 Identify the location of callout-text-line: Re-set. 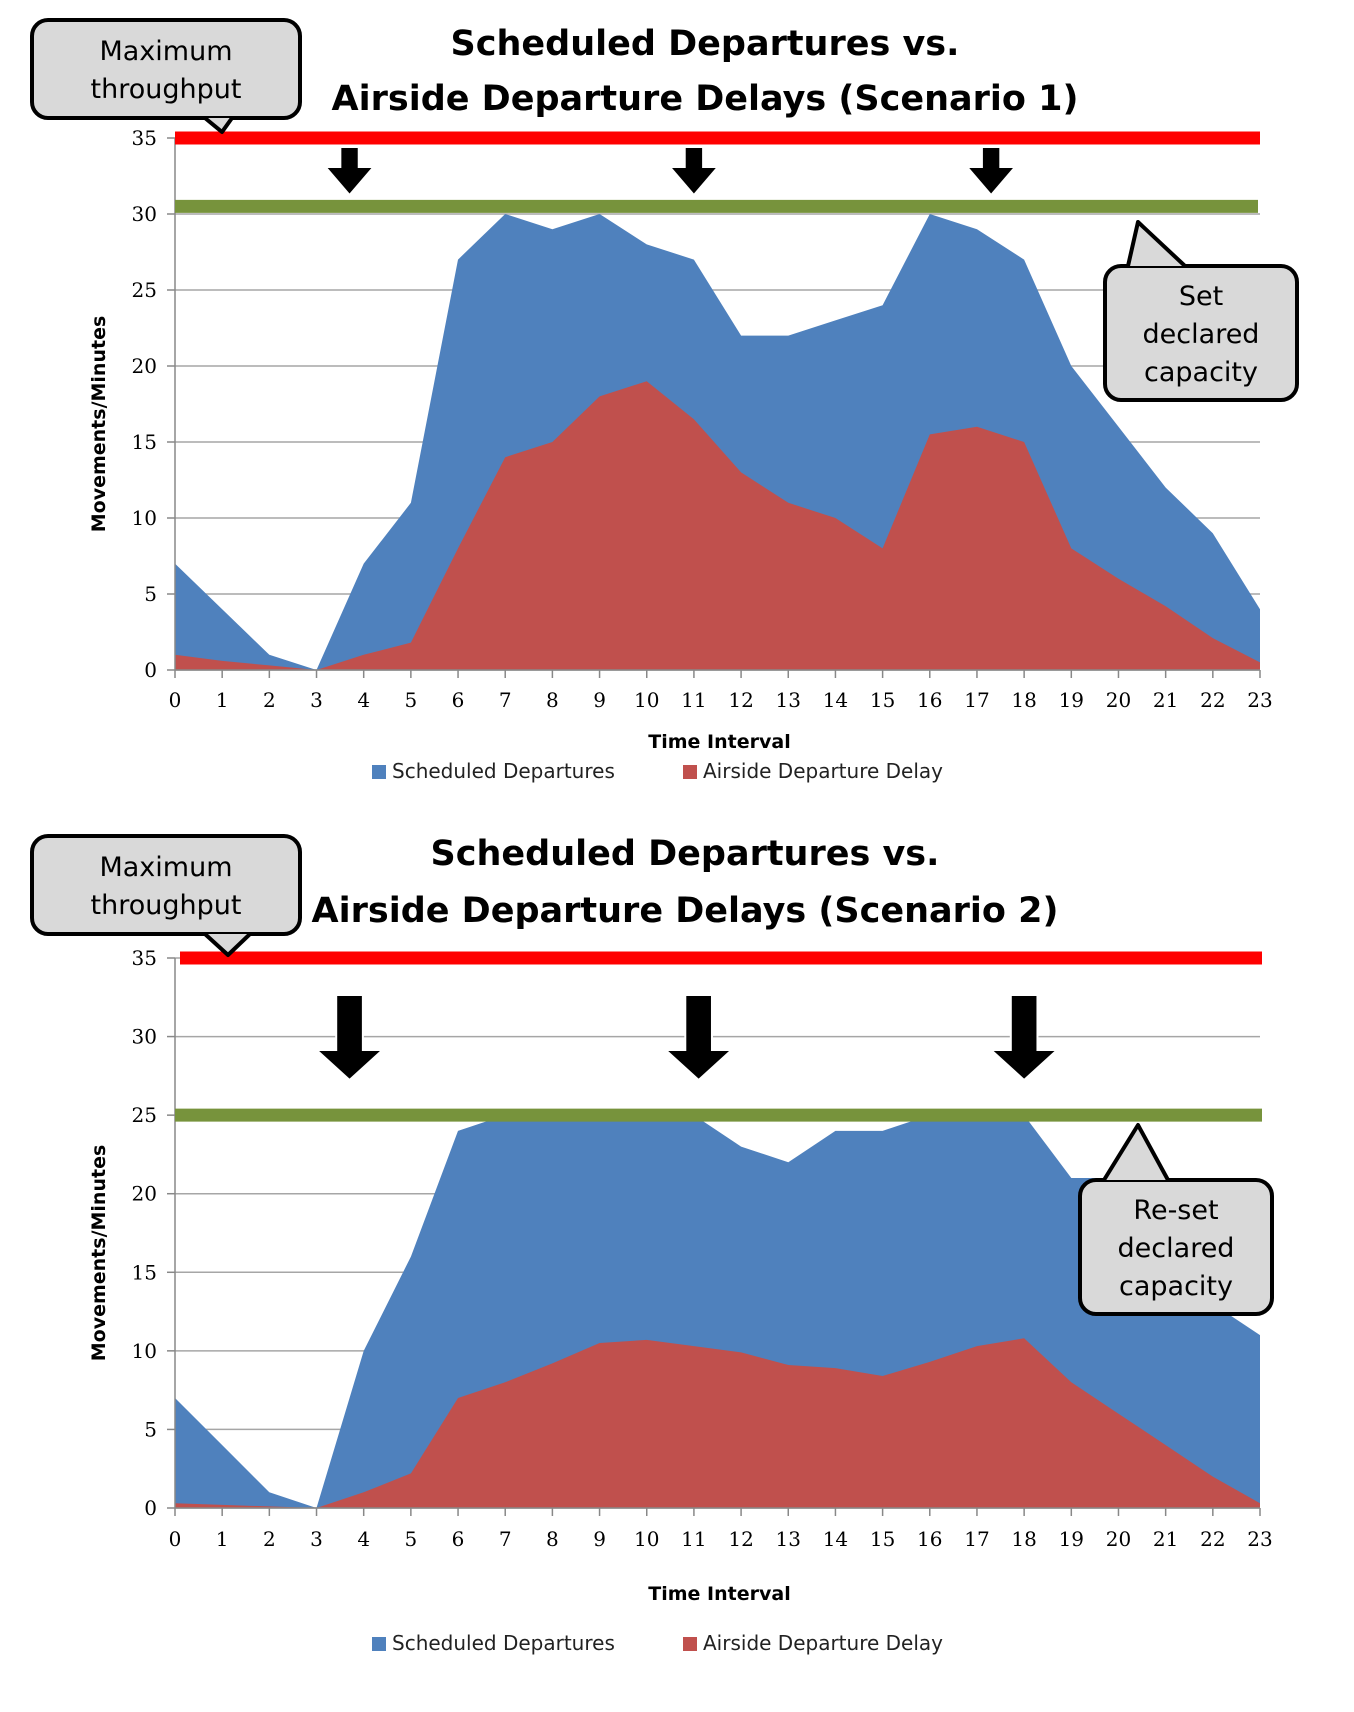
(1175, 1210).